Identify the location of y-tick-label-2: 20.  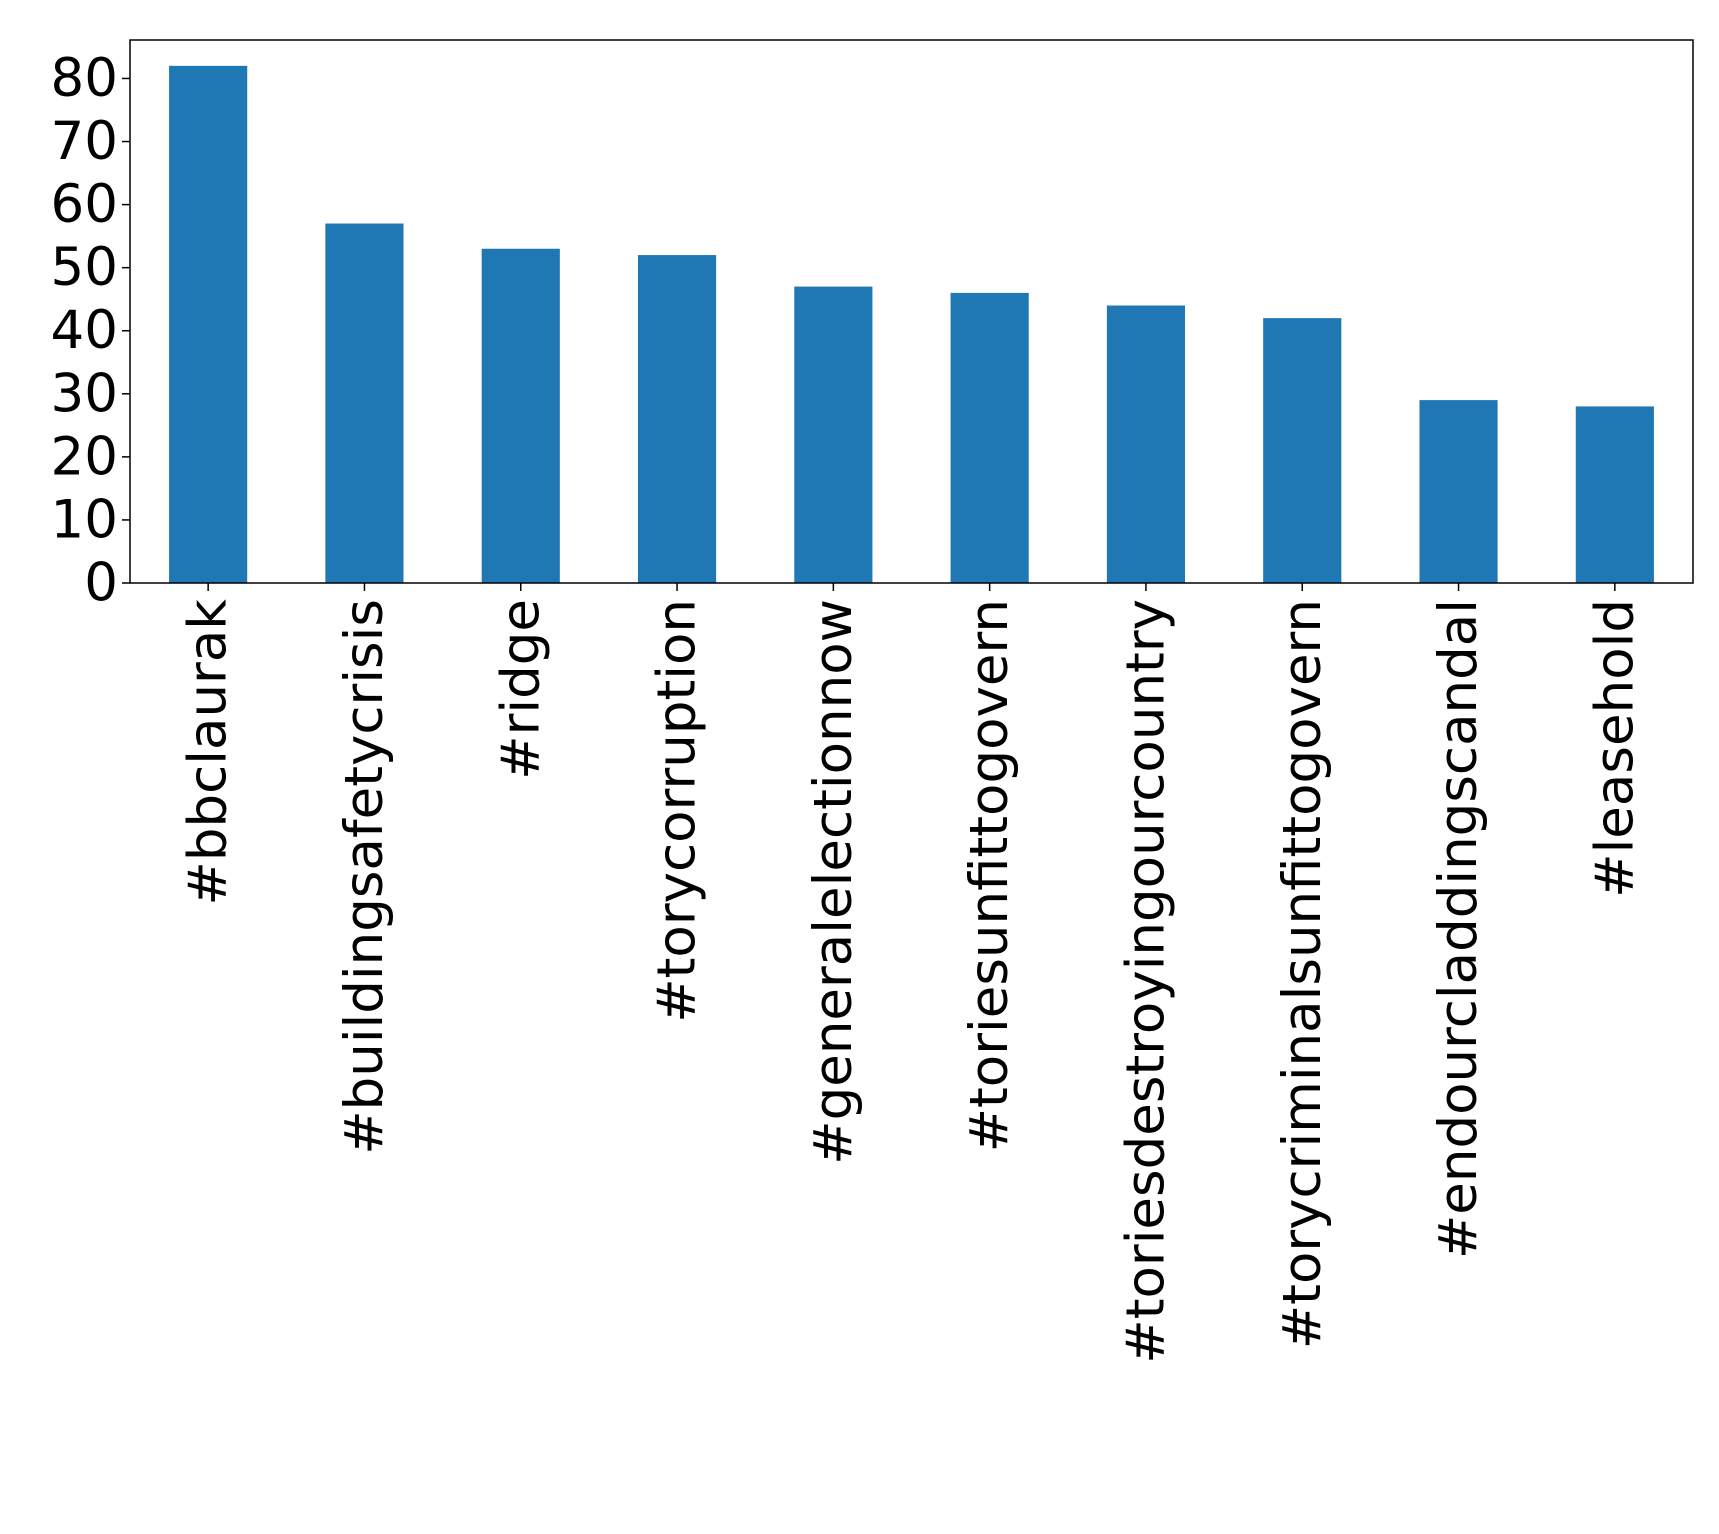
(84, 456).